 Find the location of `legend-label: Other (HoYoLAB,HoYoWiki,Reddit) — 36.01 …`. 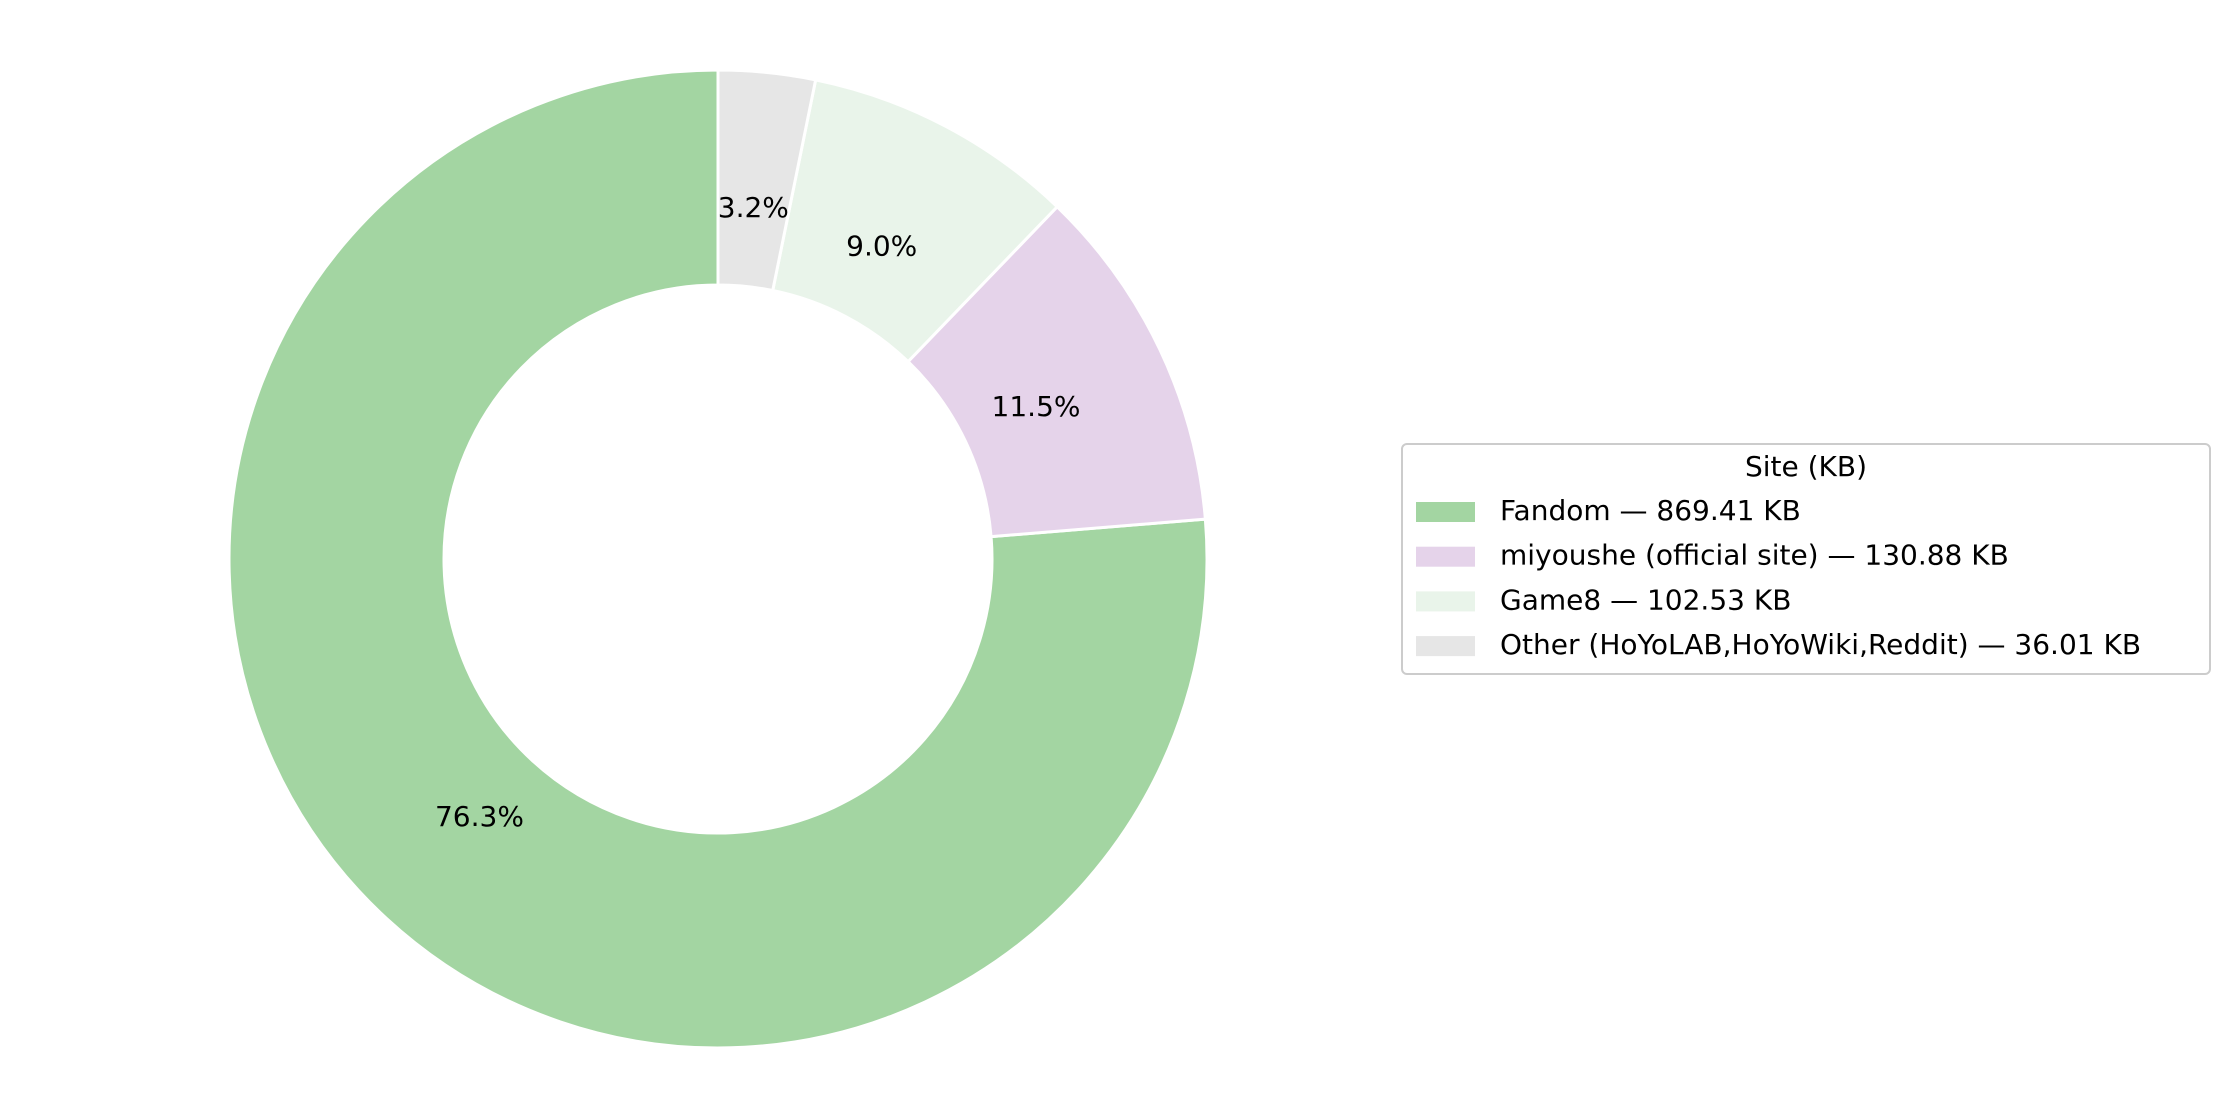

legend-label: Other (HoYoLAB,HoYoWiki,Reddit) — 36.01 … is located at coordinates (1820, 644).